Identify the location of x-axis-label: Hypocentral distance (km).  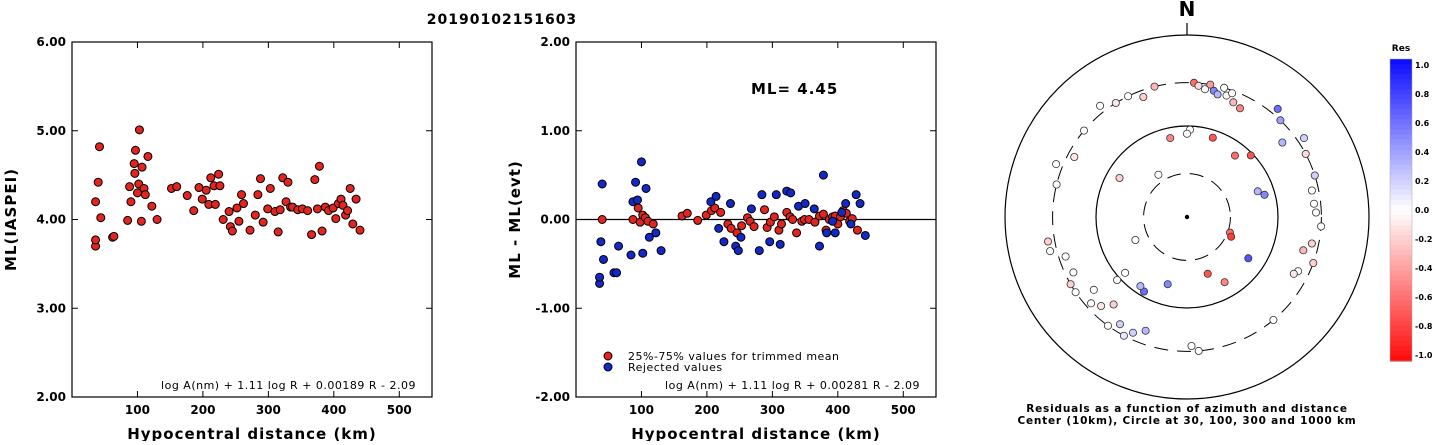
(252, 433).